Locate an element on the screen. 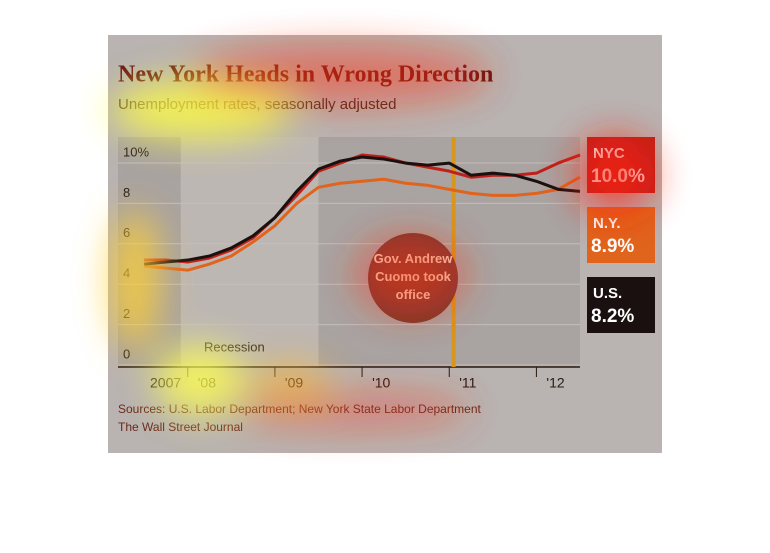 This screenshot has height=553, width=770. legend-name: U.S. is located at coordinates (607, 293).